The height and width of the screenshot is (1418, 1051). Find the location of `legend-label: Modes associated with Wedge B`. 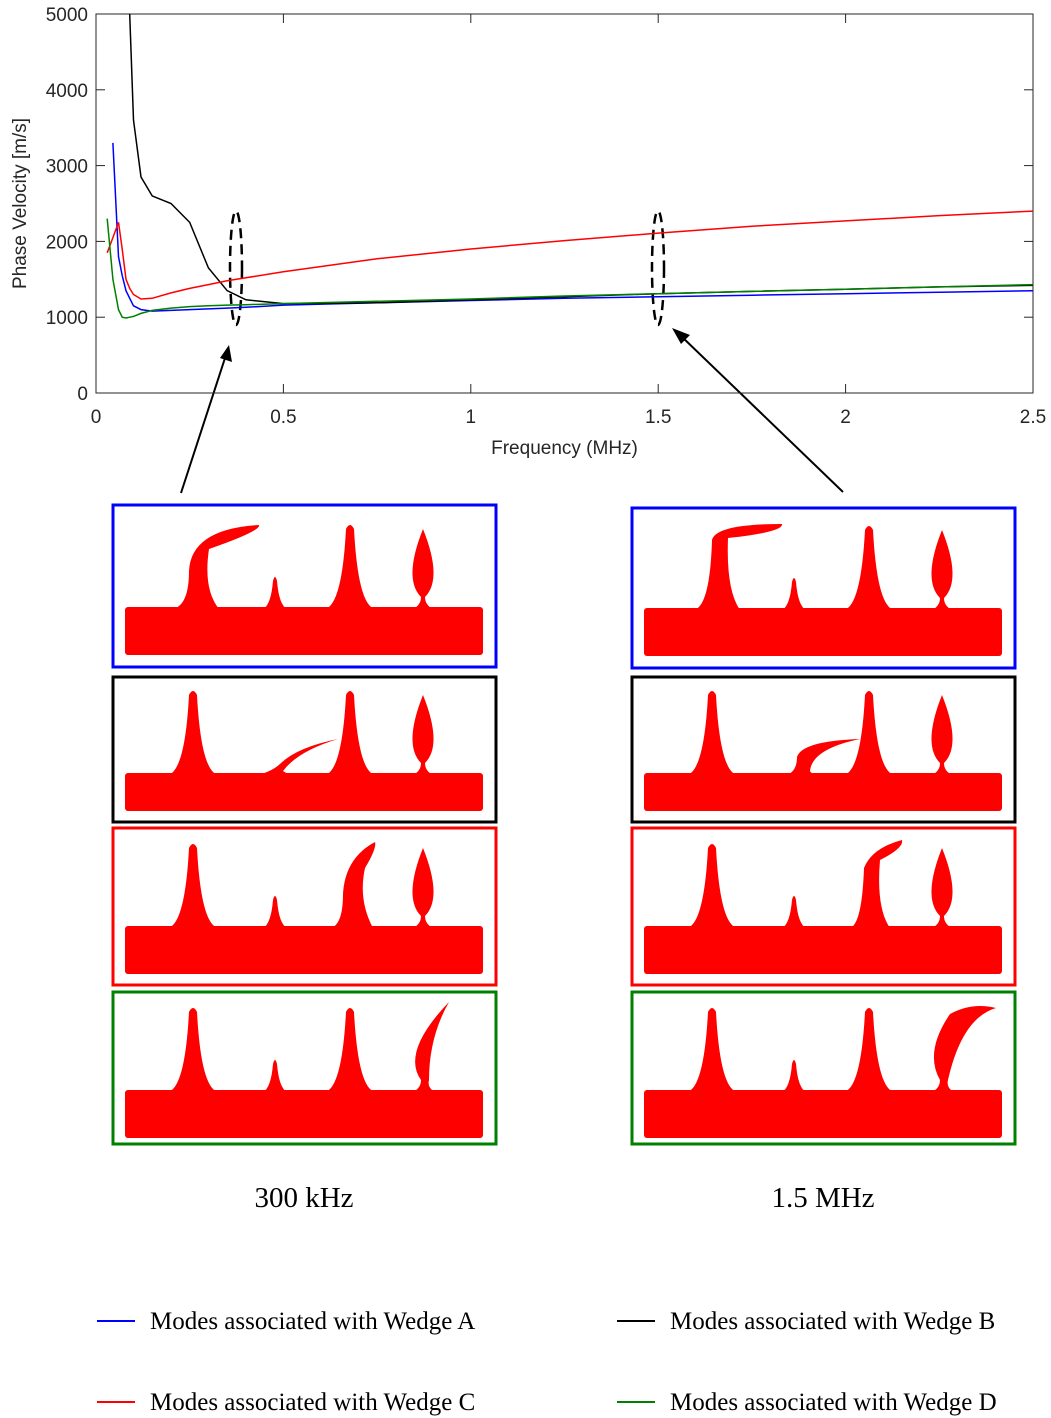

legend-label: Modes associated with Wedge B is located at coordinates (832, 1321).